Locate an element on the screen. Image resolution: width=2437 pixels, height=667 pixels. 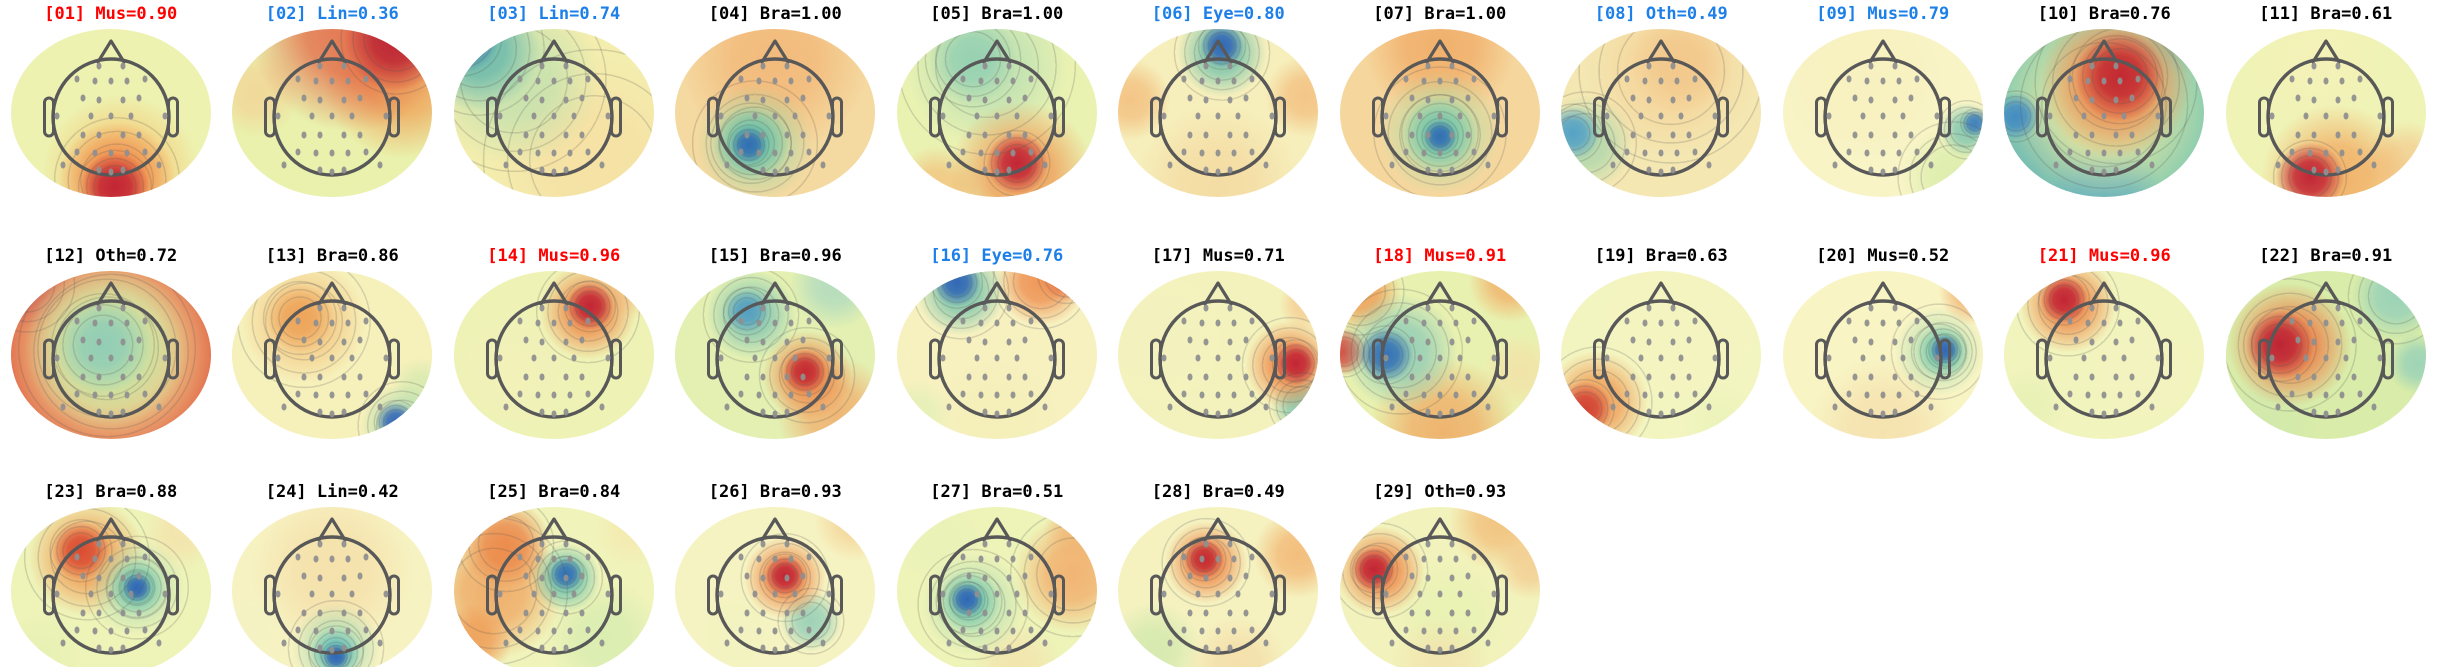
component-cell: [11] Bra=0.61 is located at coordinates (2326, 121).